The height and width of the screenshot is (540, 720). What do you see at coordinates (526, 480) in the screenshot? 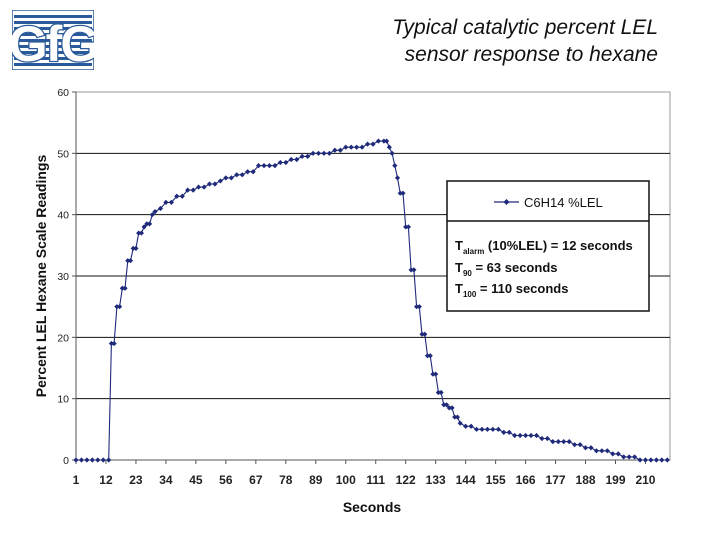
I see `x-tick-label: 166` at bounding box center [526, 480].